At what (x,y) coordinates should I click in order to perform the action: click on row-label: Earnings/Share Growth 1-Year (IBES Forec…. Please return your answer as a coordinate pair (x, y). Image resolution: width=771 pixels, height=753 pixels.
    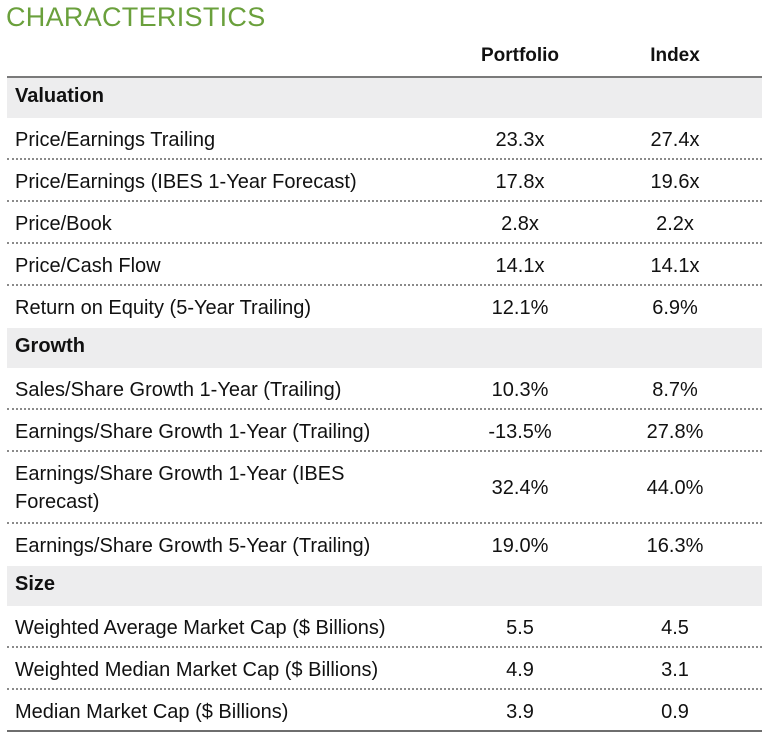
    Looking at the image, I should click on (180, 488).